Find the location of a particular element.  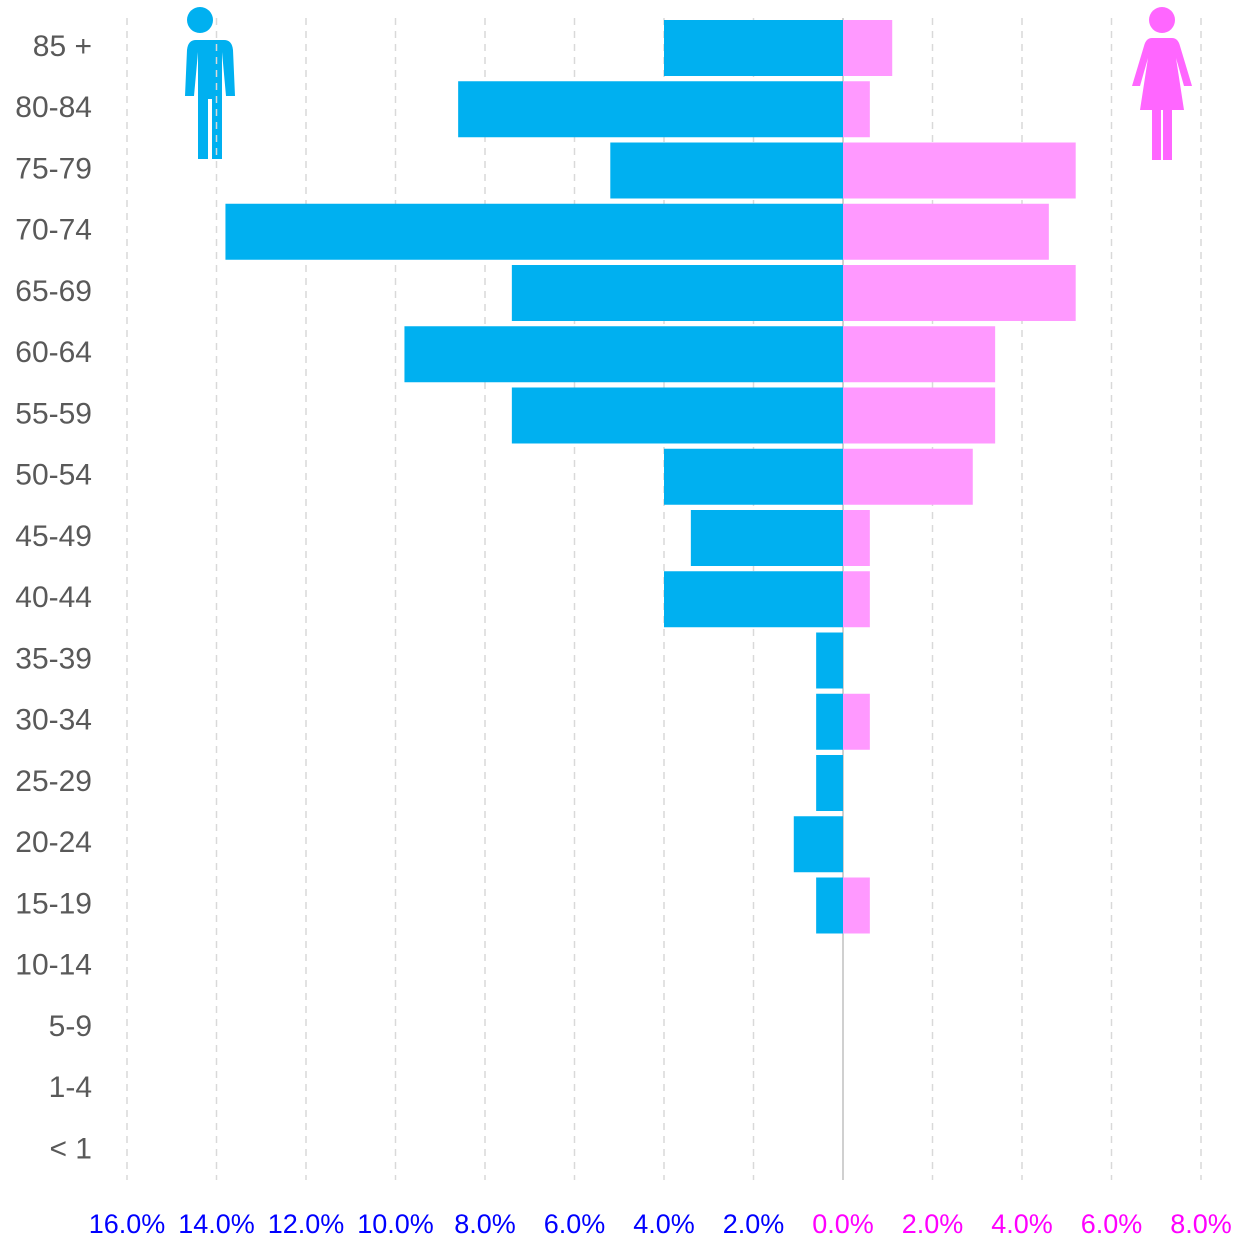

y-tick-label: 25-29 is located at coordinates (53, 781).